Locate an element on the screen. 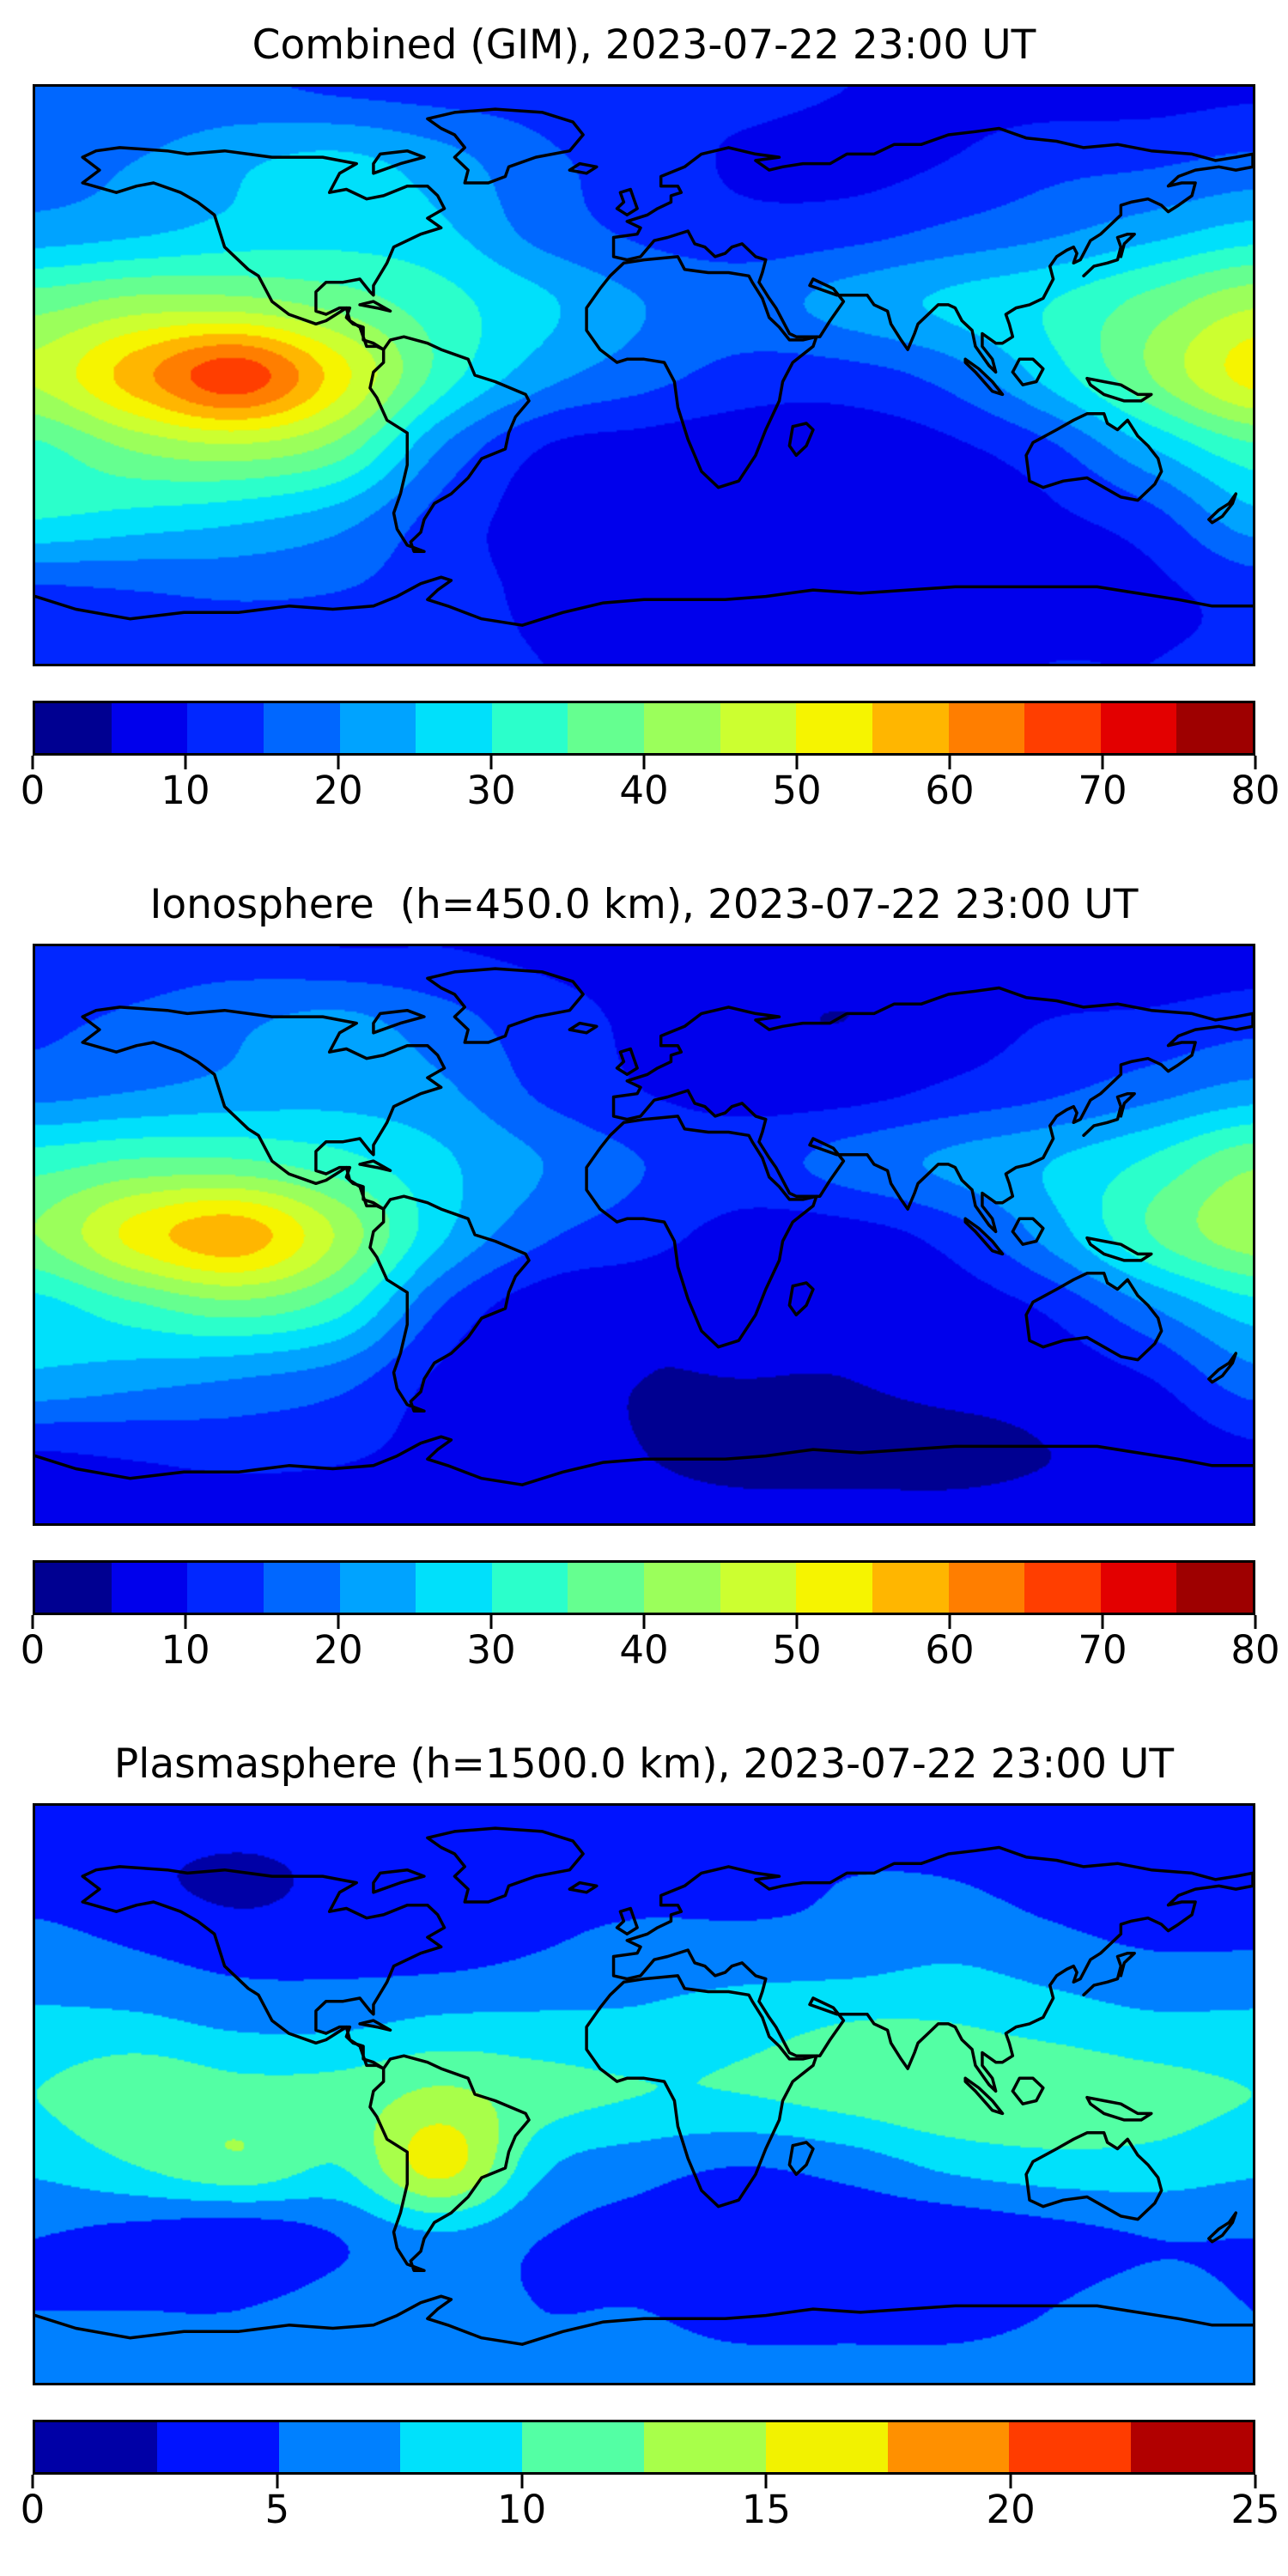  colorbar-plasmasphere: 0 5 10 15 20 25 is located at coordinates (651, 2479).